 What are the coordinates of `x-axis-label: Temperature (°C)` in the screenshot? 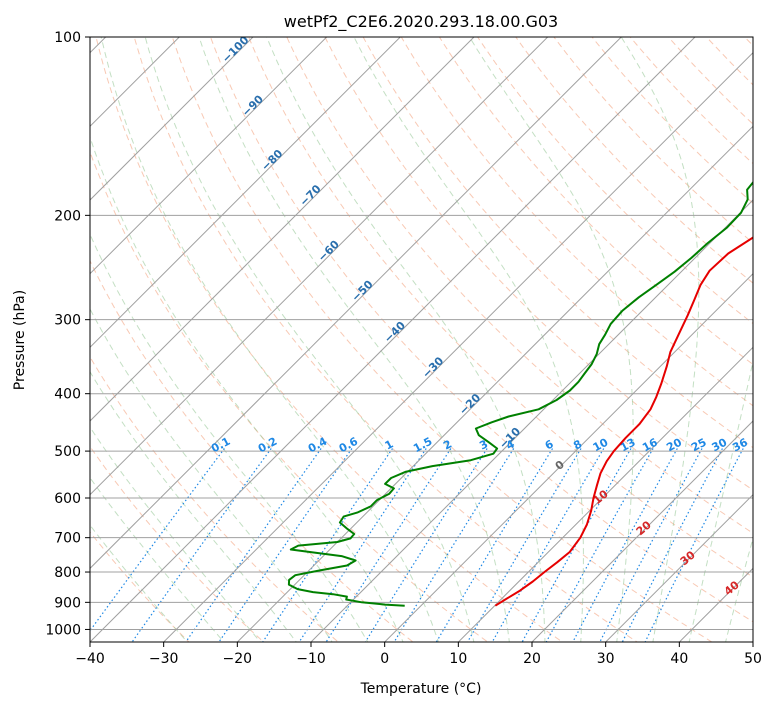 It's located at (421, 689).